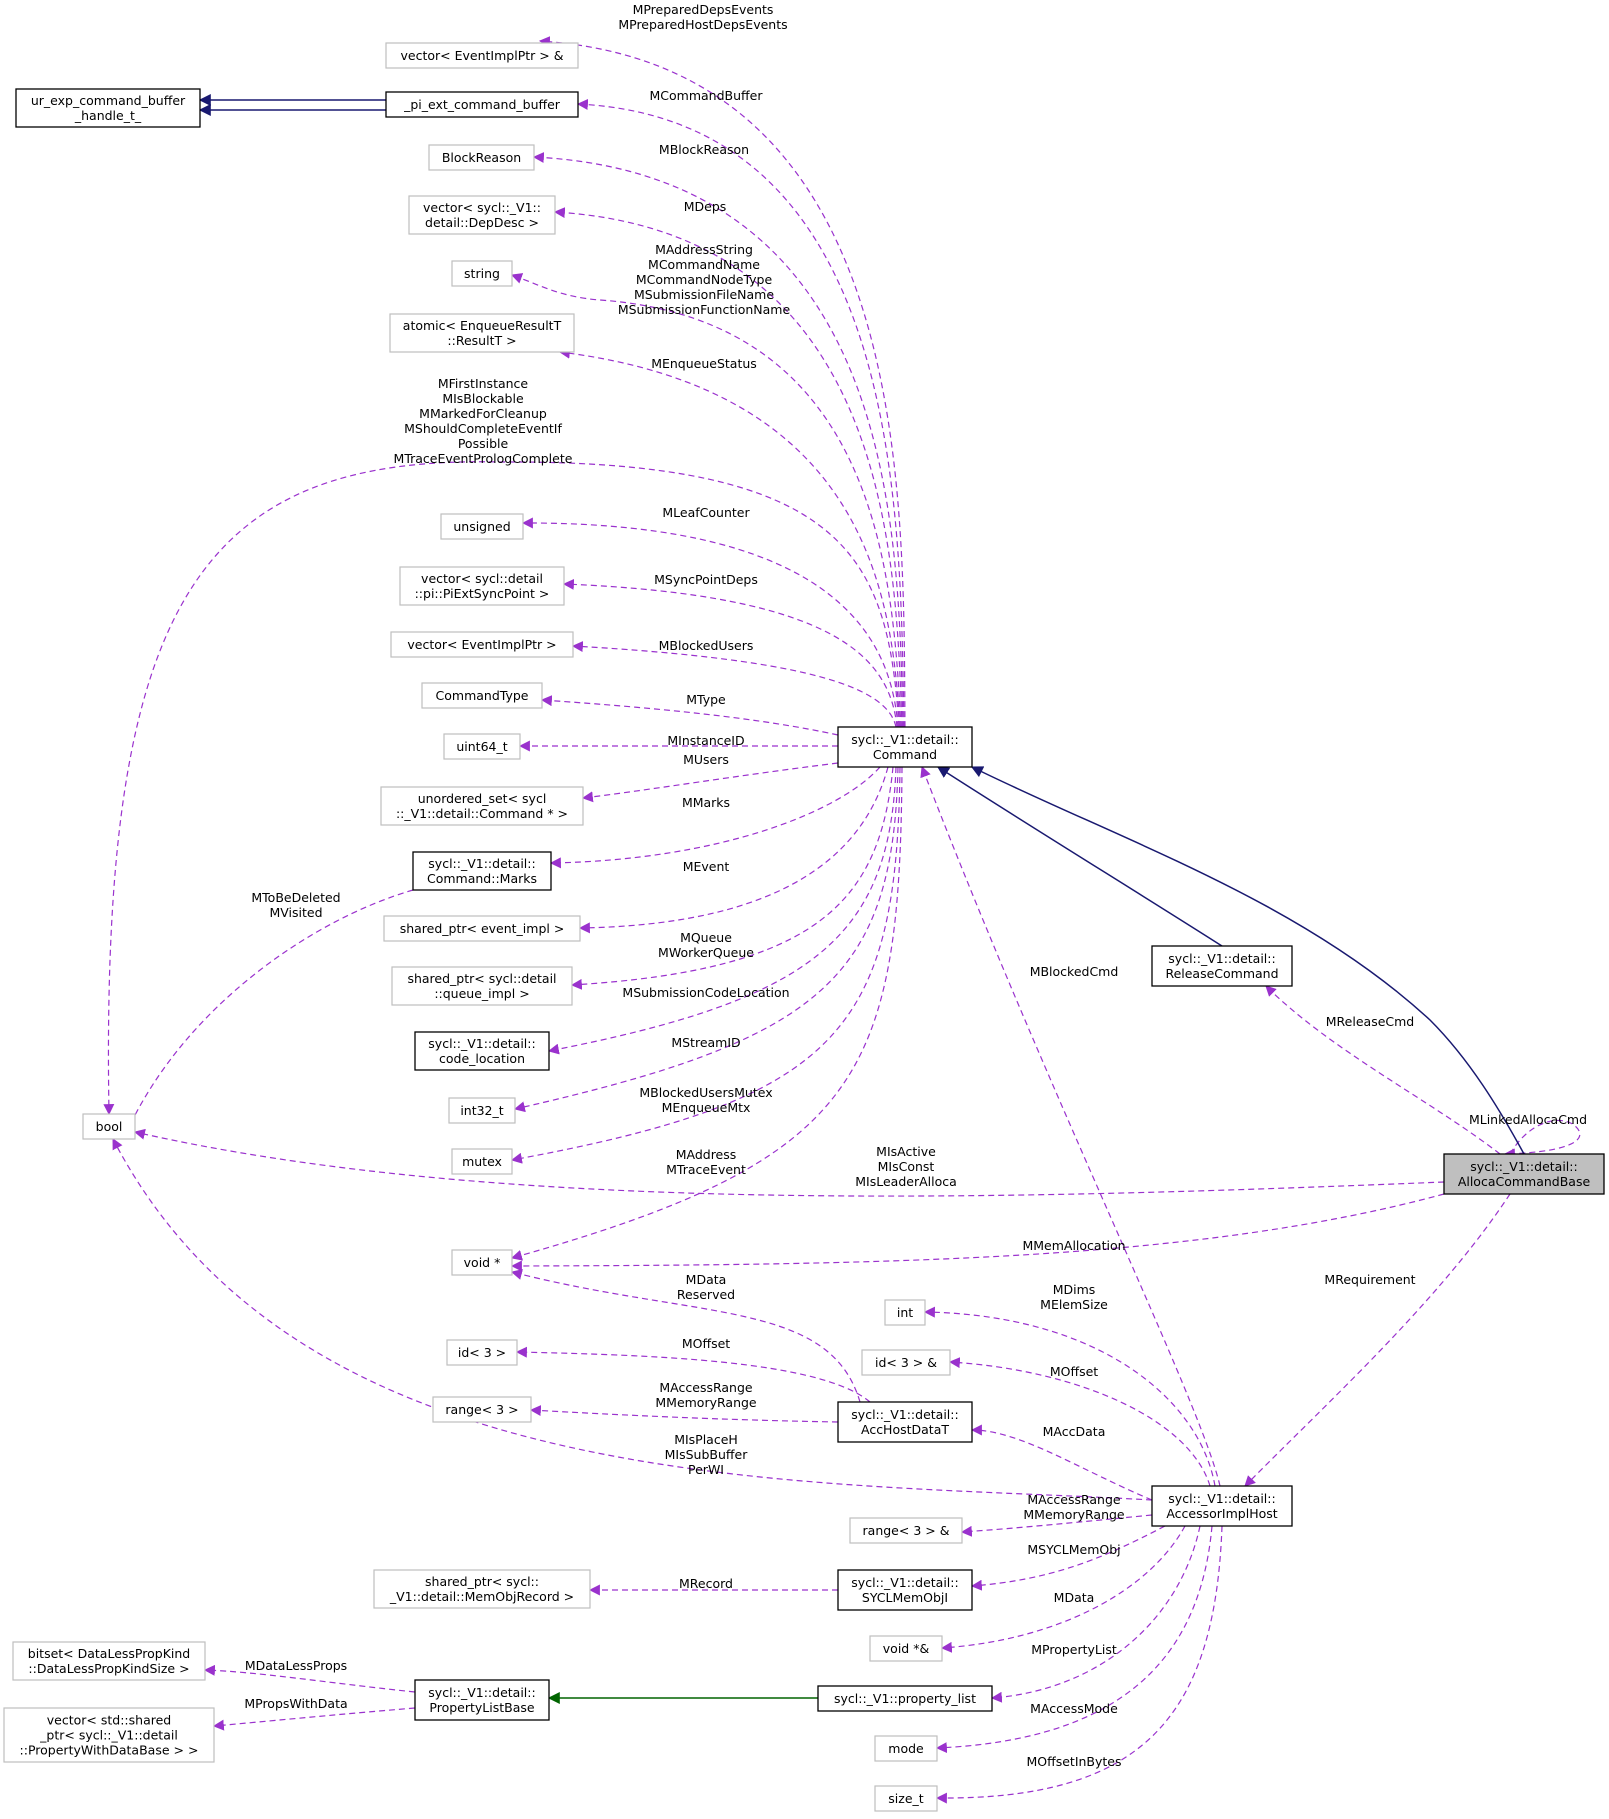  What do you see at coordinates (905, 754) in the screenshot?
I see `node-label-line: Command` at bounding box center [905, 754].